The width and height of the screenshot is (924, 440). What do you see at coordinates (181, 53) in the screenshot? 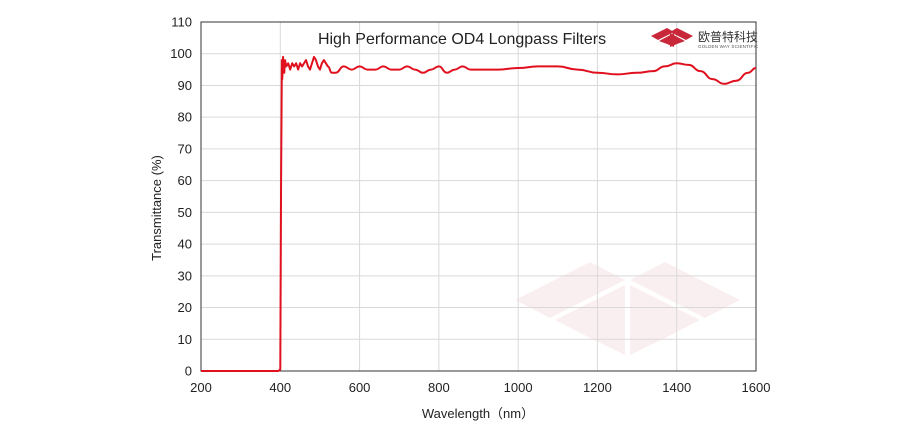
I see `y-tick-label: 100` at bounding box center [181, 53].